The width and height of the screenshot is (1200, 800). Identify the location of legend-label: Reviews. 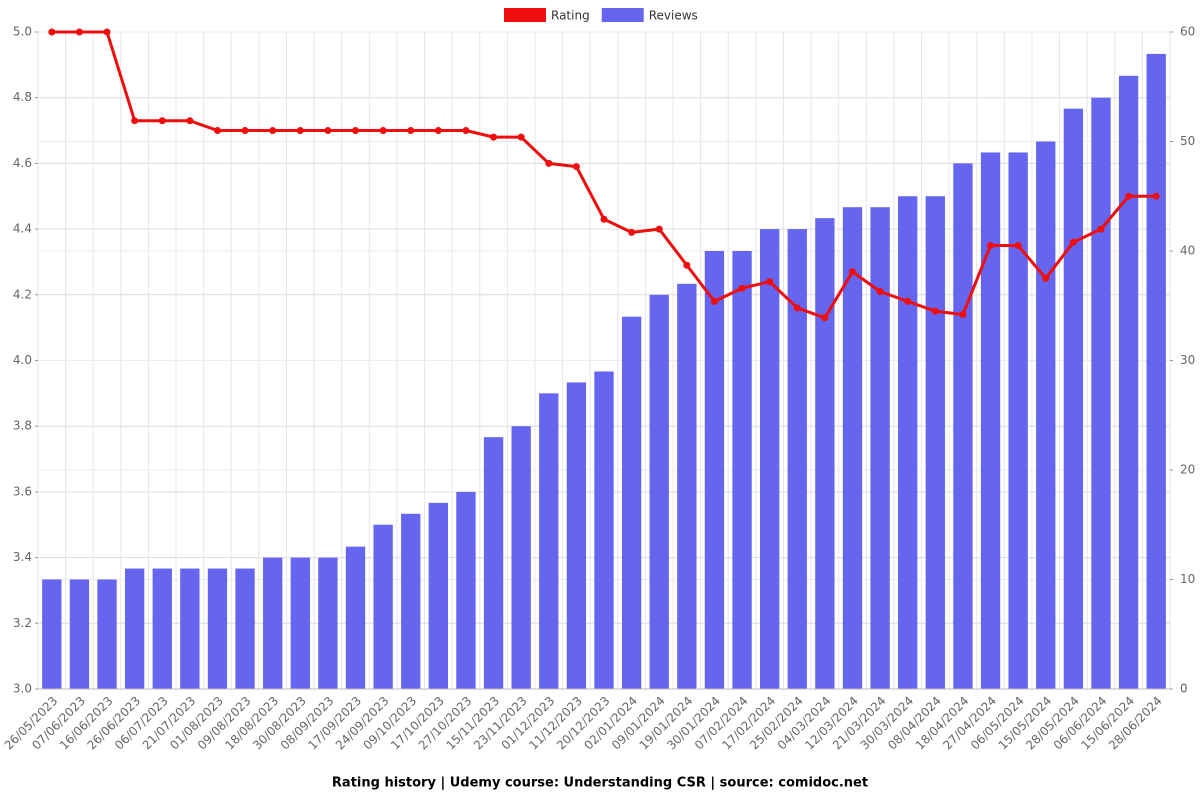
(673, 16).